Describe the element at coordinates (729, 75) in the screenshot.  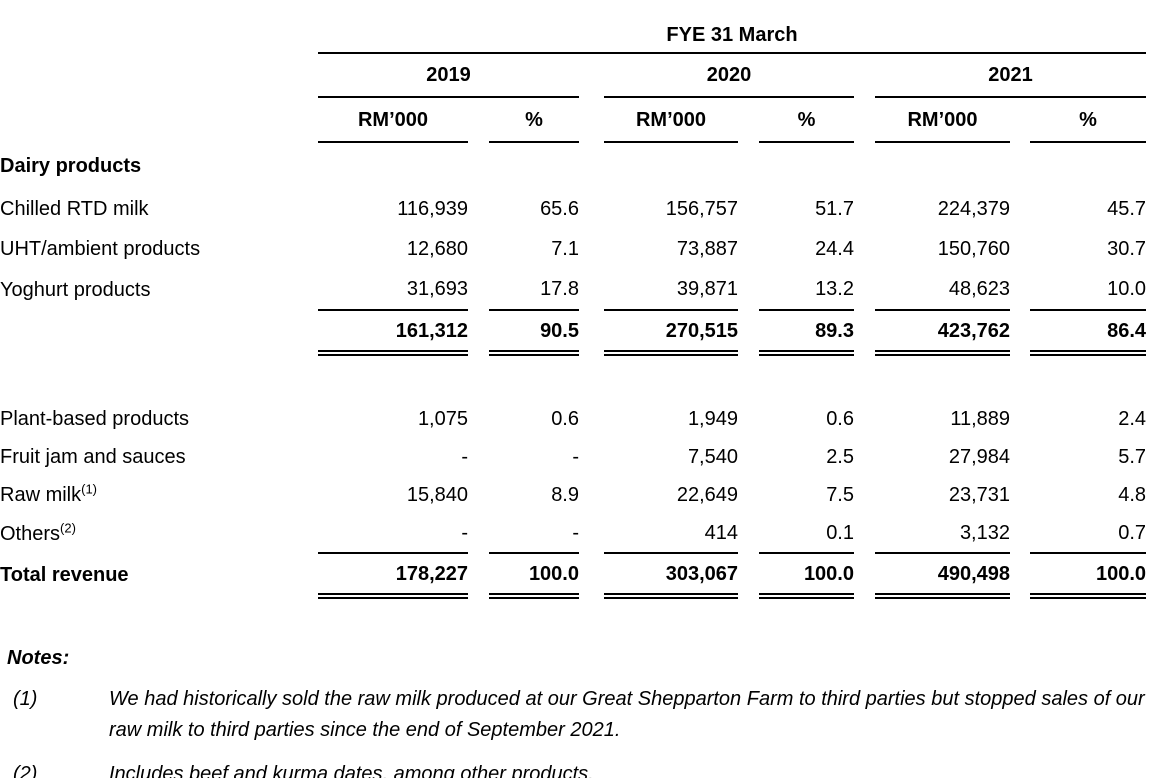
I see `year-header-2020: 2020` at that location.